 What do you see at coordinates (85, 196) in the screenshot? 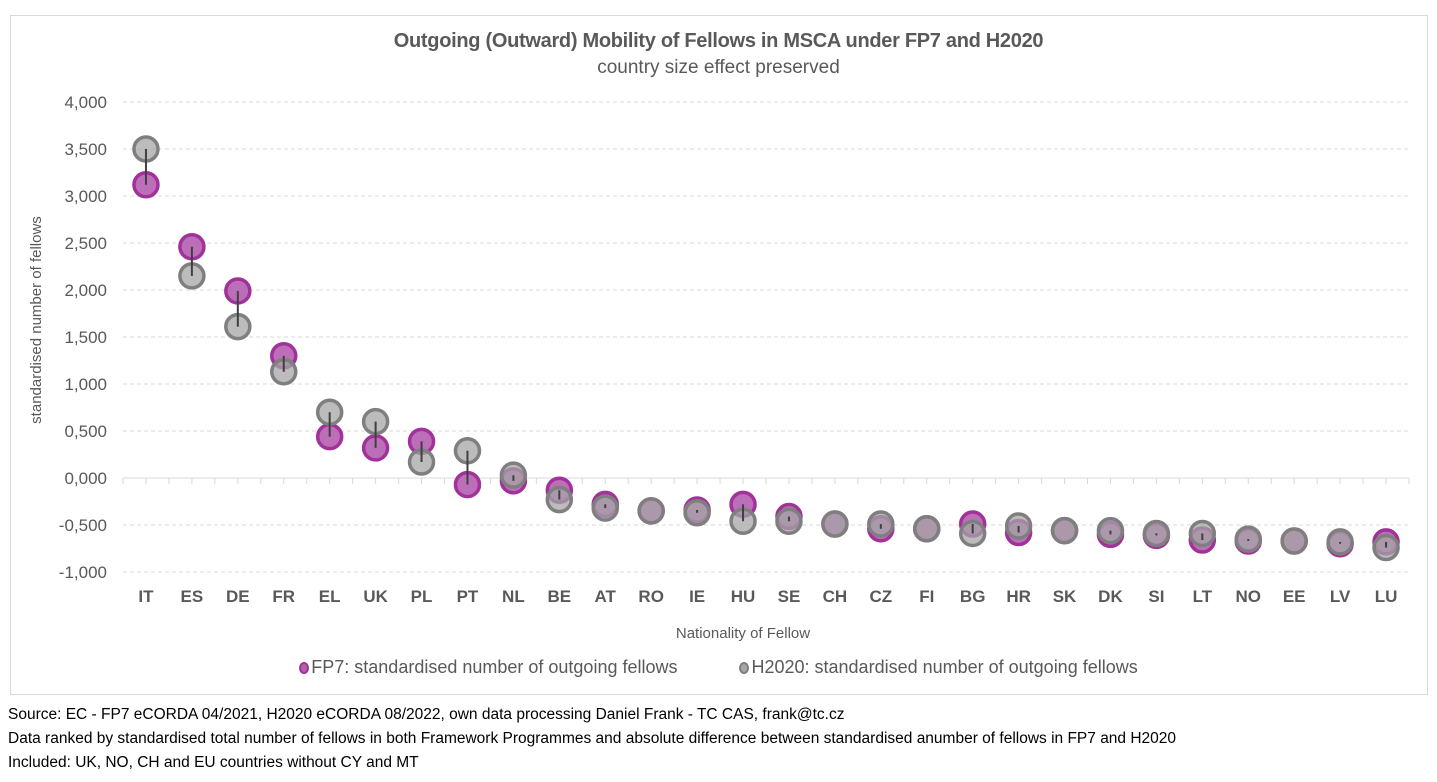
I see `y-tick-label: 3,000` at bounding box center [85, 196].